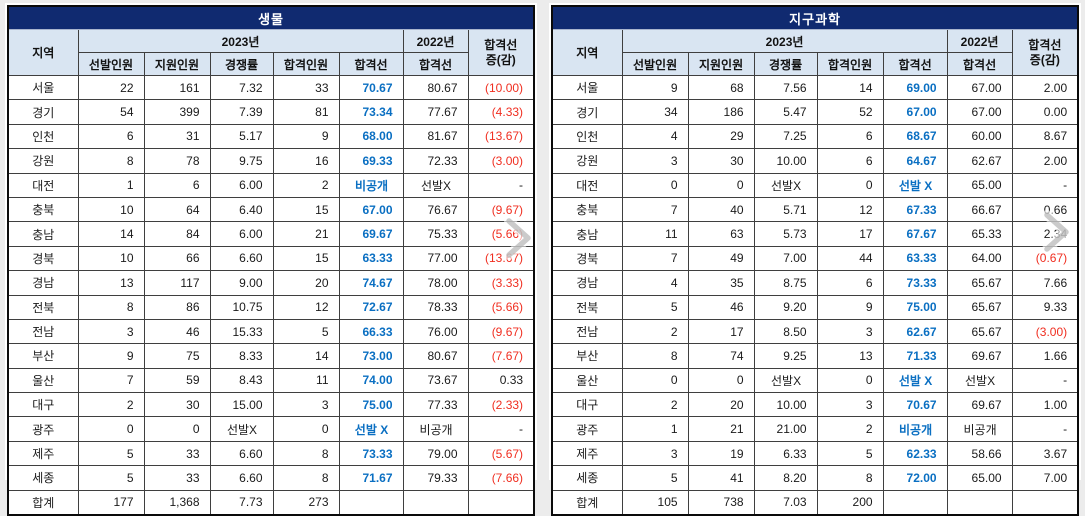 The image size is (1085, 516). What do you see at coordinates (721, 185) in the screenshot?
I see `cell-applicants: 0` at bounding box center [721, 185].